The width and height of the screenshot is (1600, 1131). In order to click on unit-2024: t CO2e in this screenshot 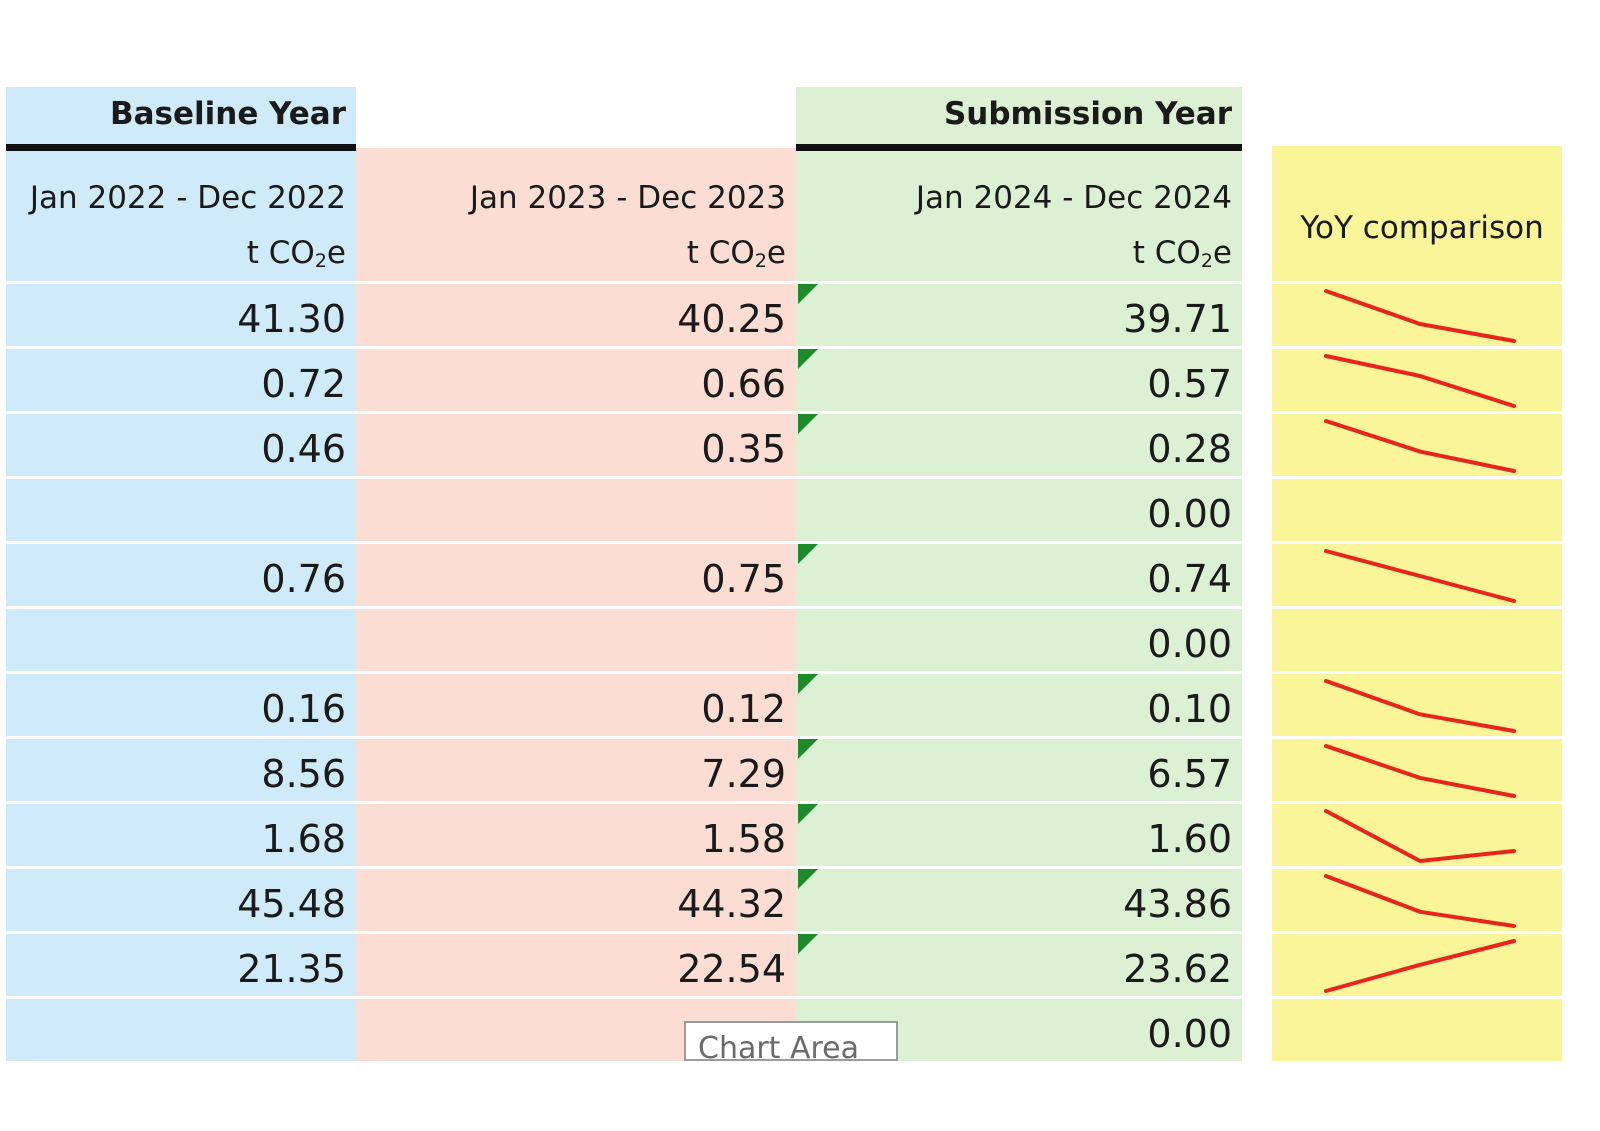, I will do `click(1182, 253)`.